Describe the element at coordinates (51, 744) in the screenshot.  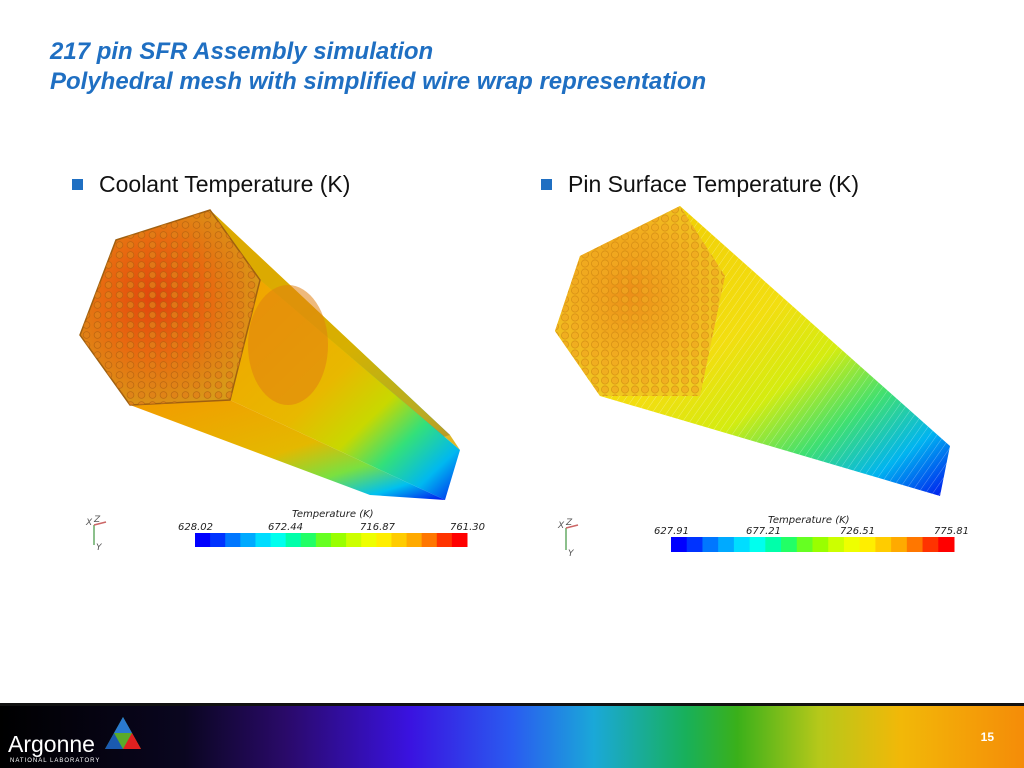
I see `logo-wordmark: Argonne` at that location.